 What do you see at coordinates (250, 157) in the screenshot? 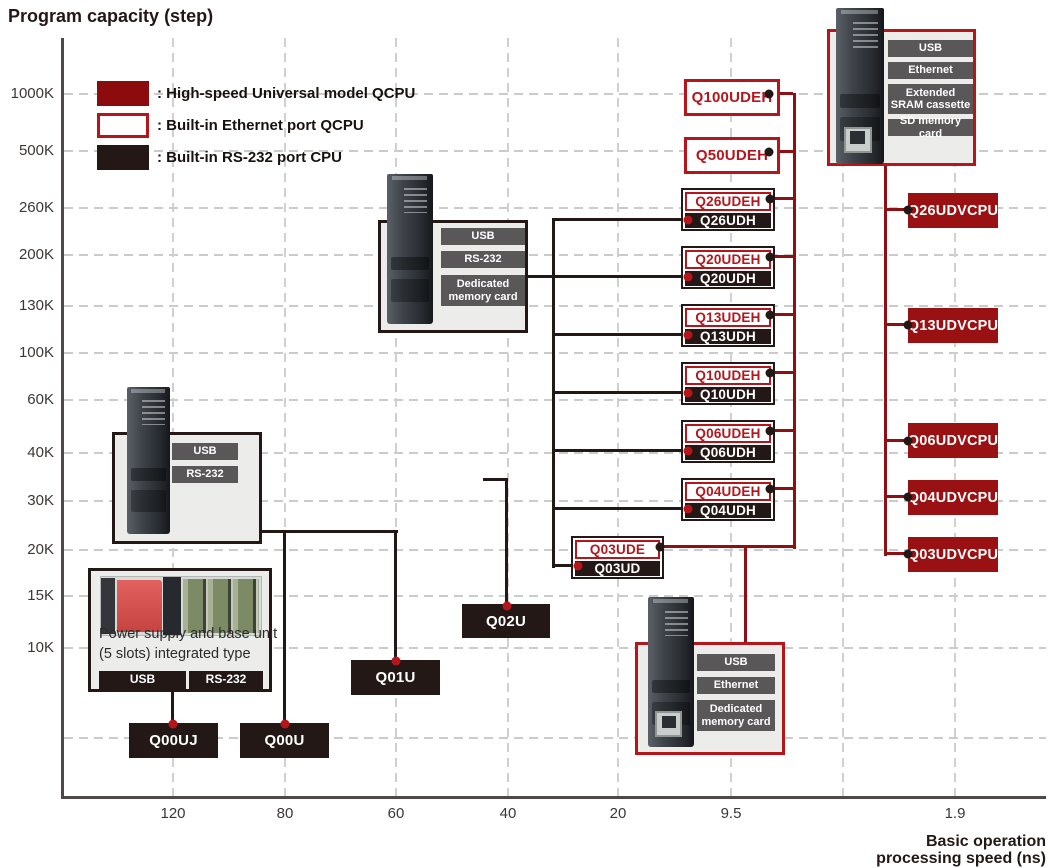
I see `legend-label: : Built-in RS-232 port CPU` at bounding box center [250, 157].